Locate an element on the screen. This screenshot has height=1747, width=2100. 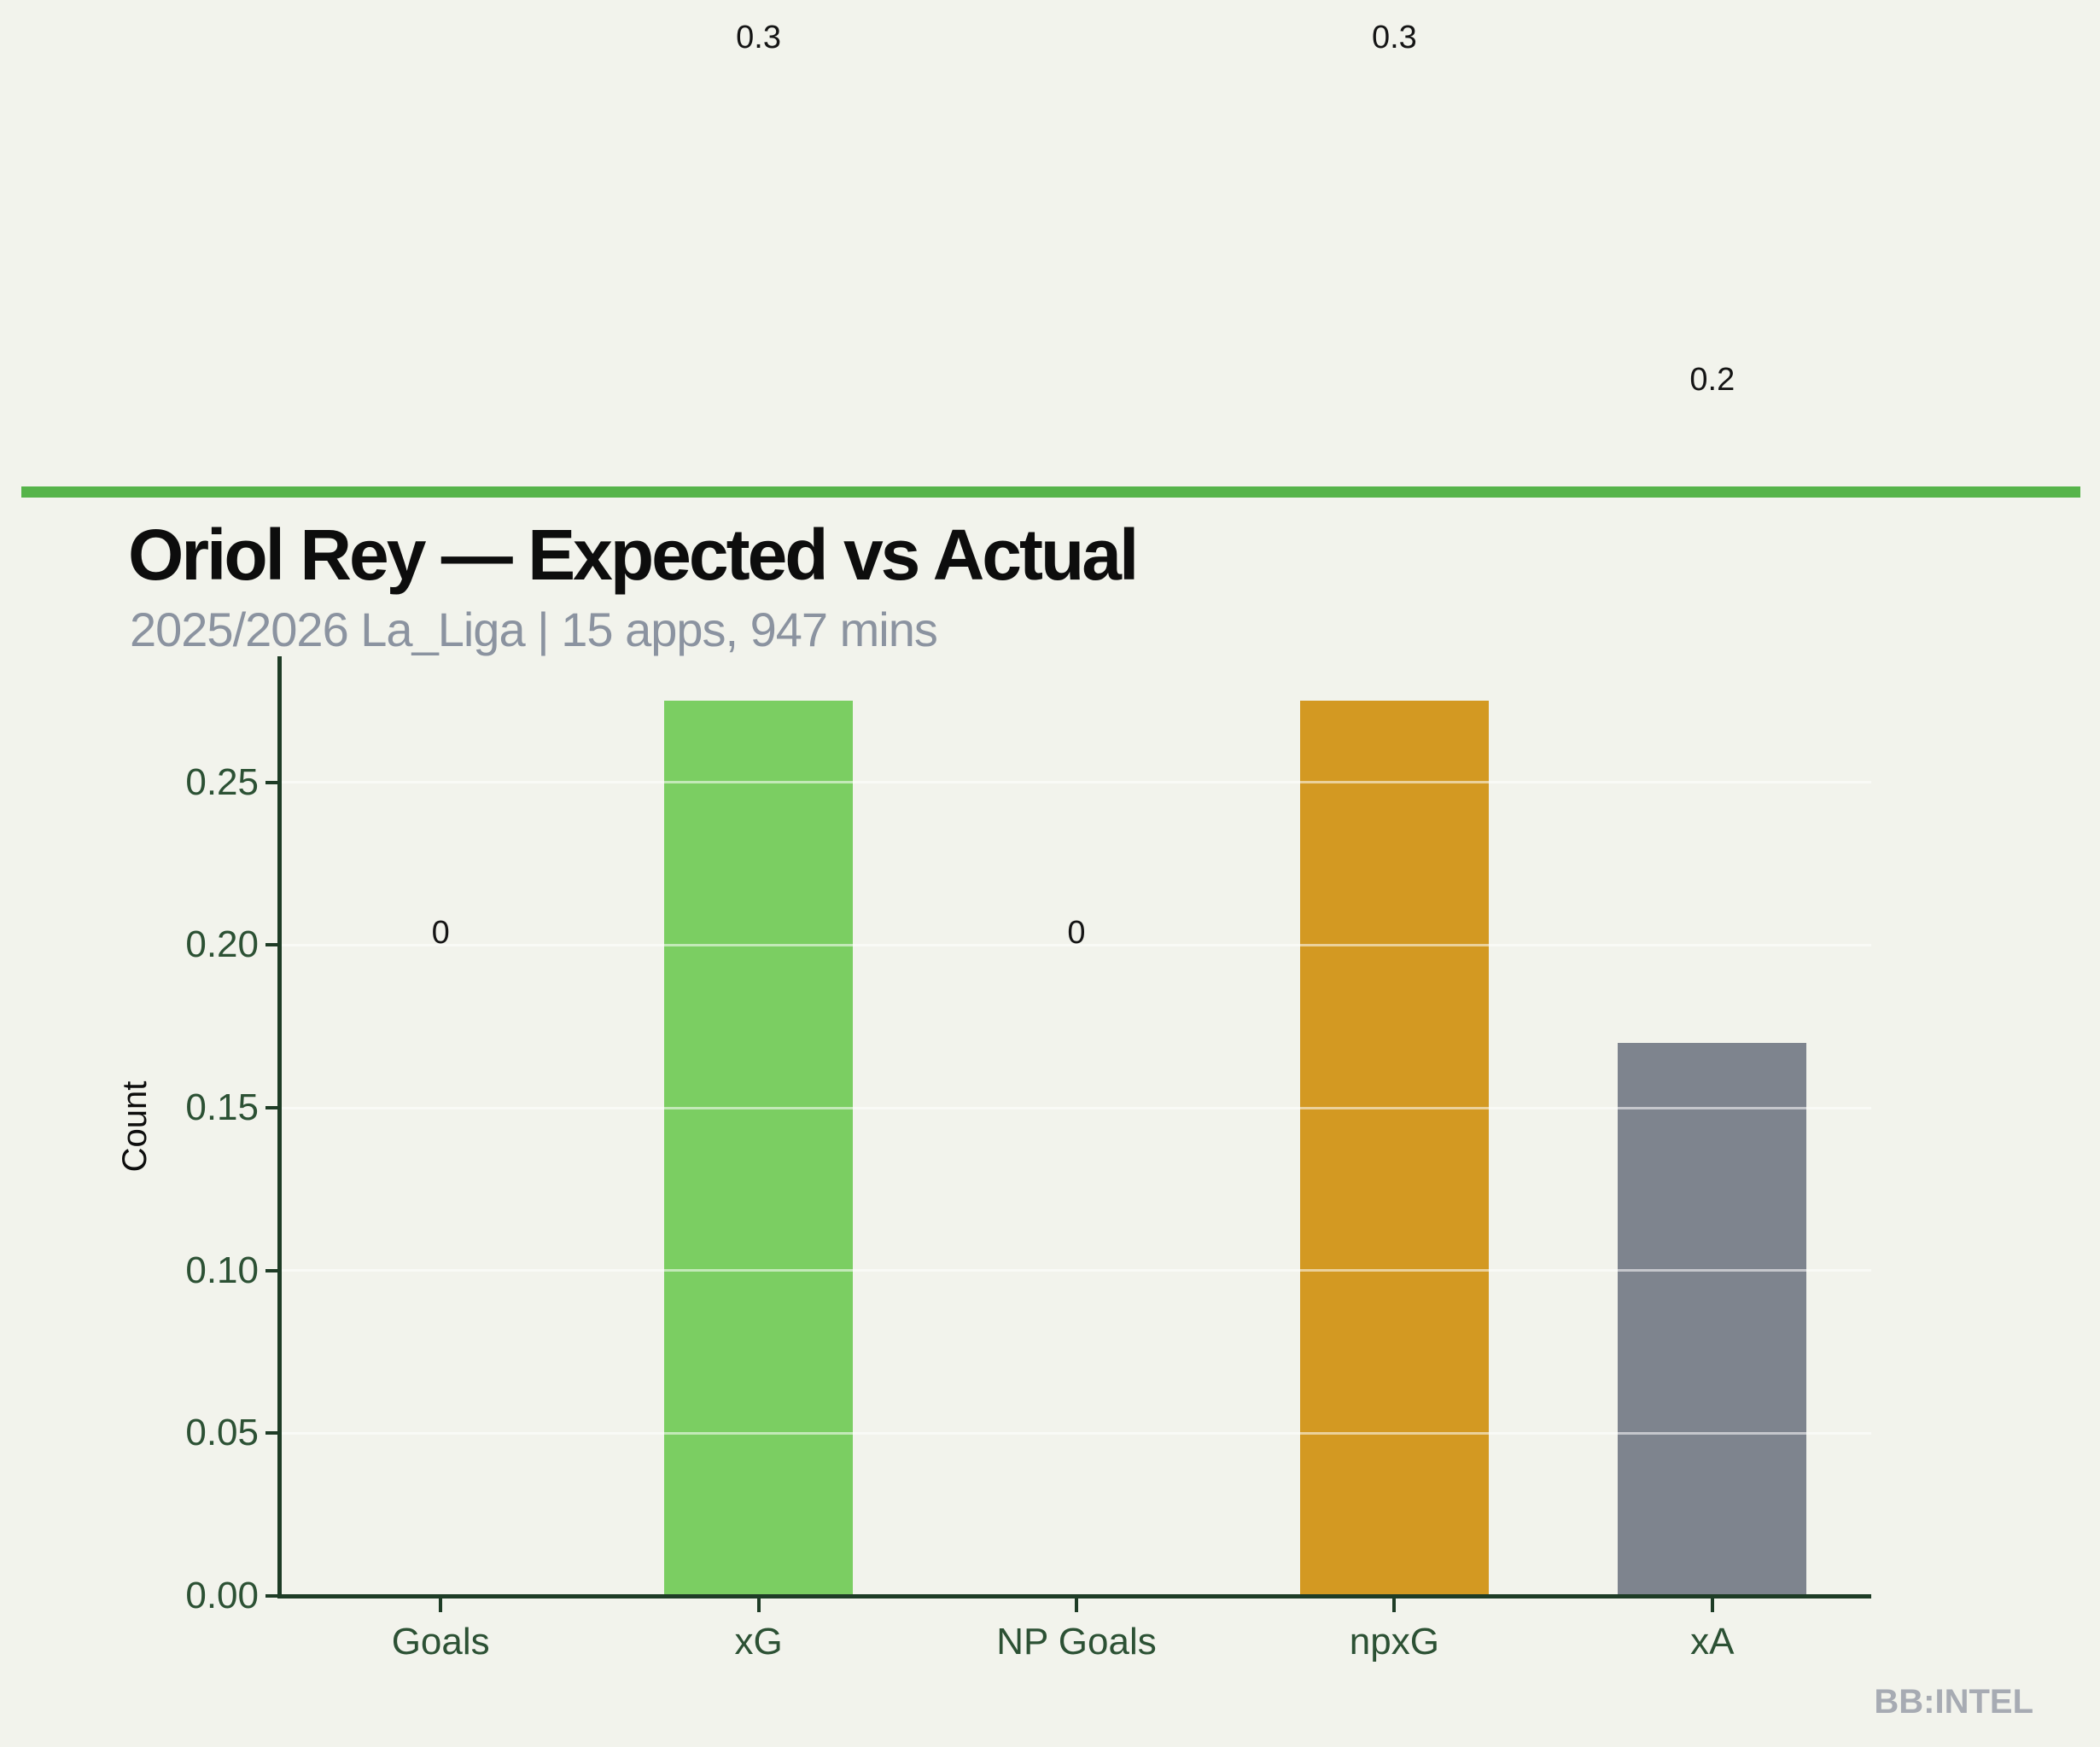
y-tick-label: 0.10 is located at coordinates (222, 1270).